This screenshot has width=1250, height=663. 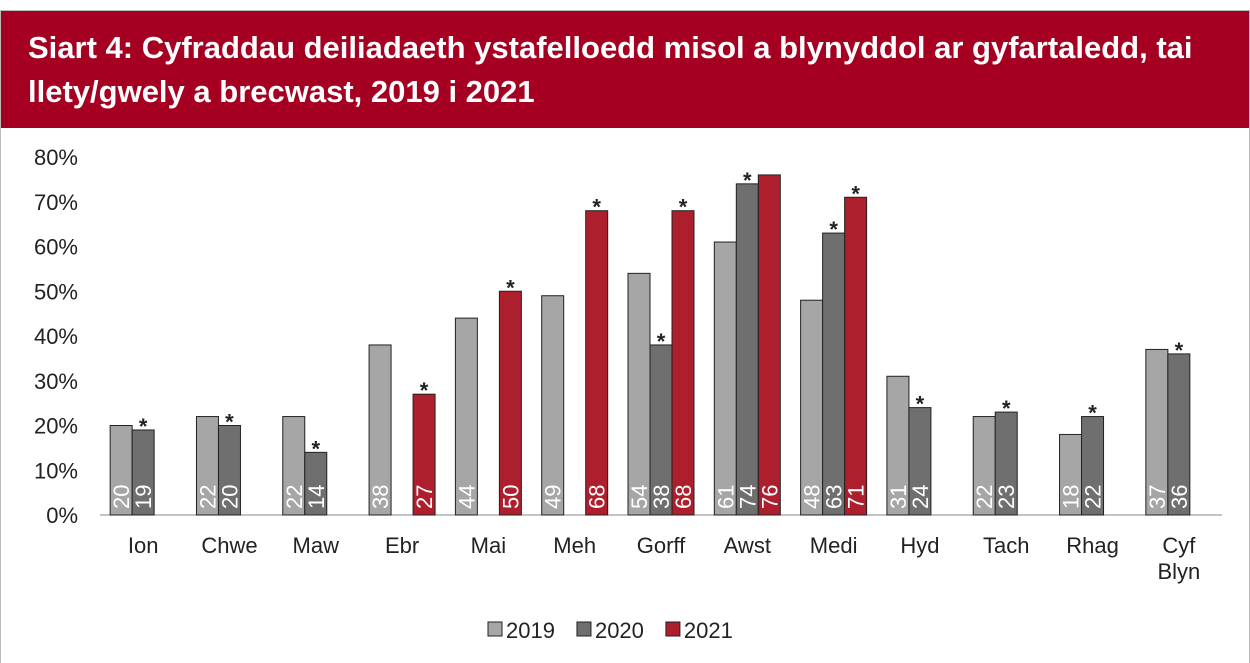 What do you see at coordinates (708, 630) in the screenshot?
I see `legend-label: 2021` at bounding box center [708, 630].